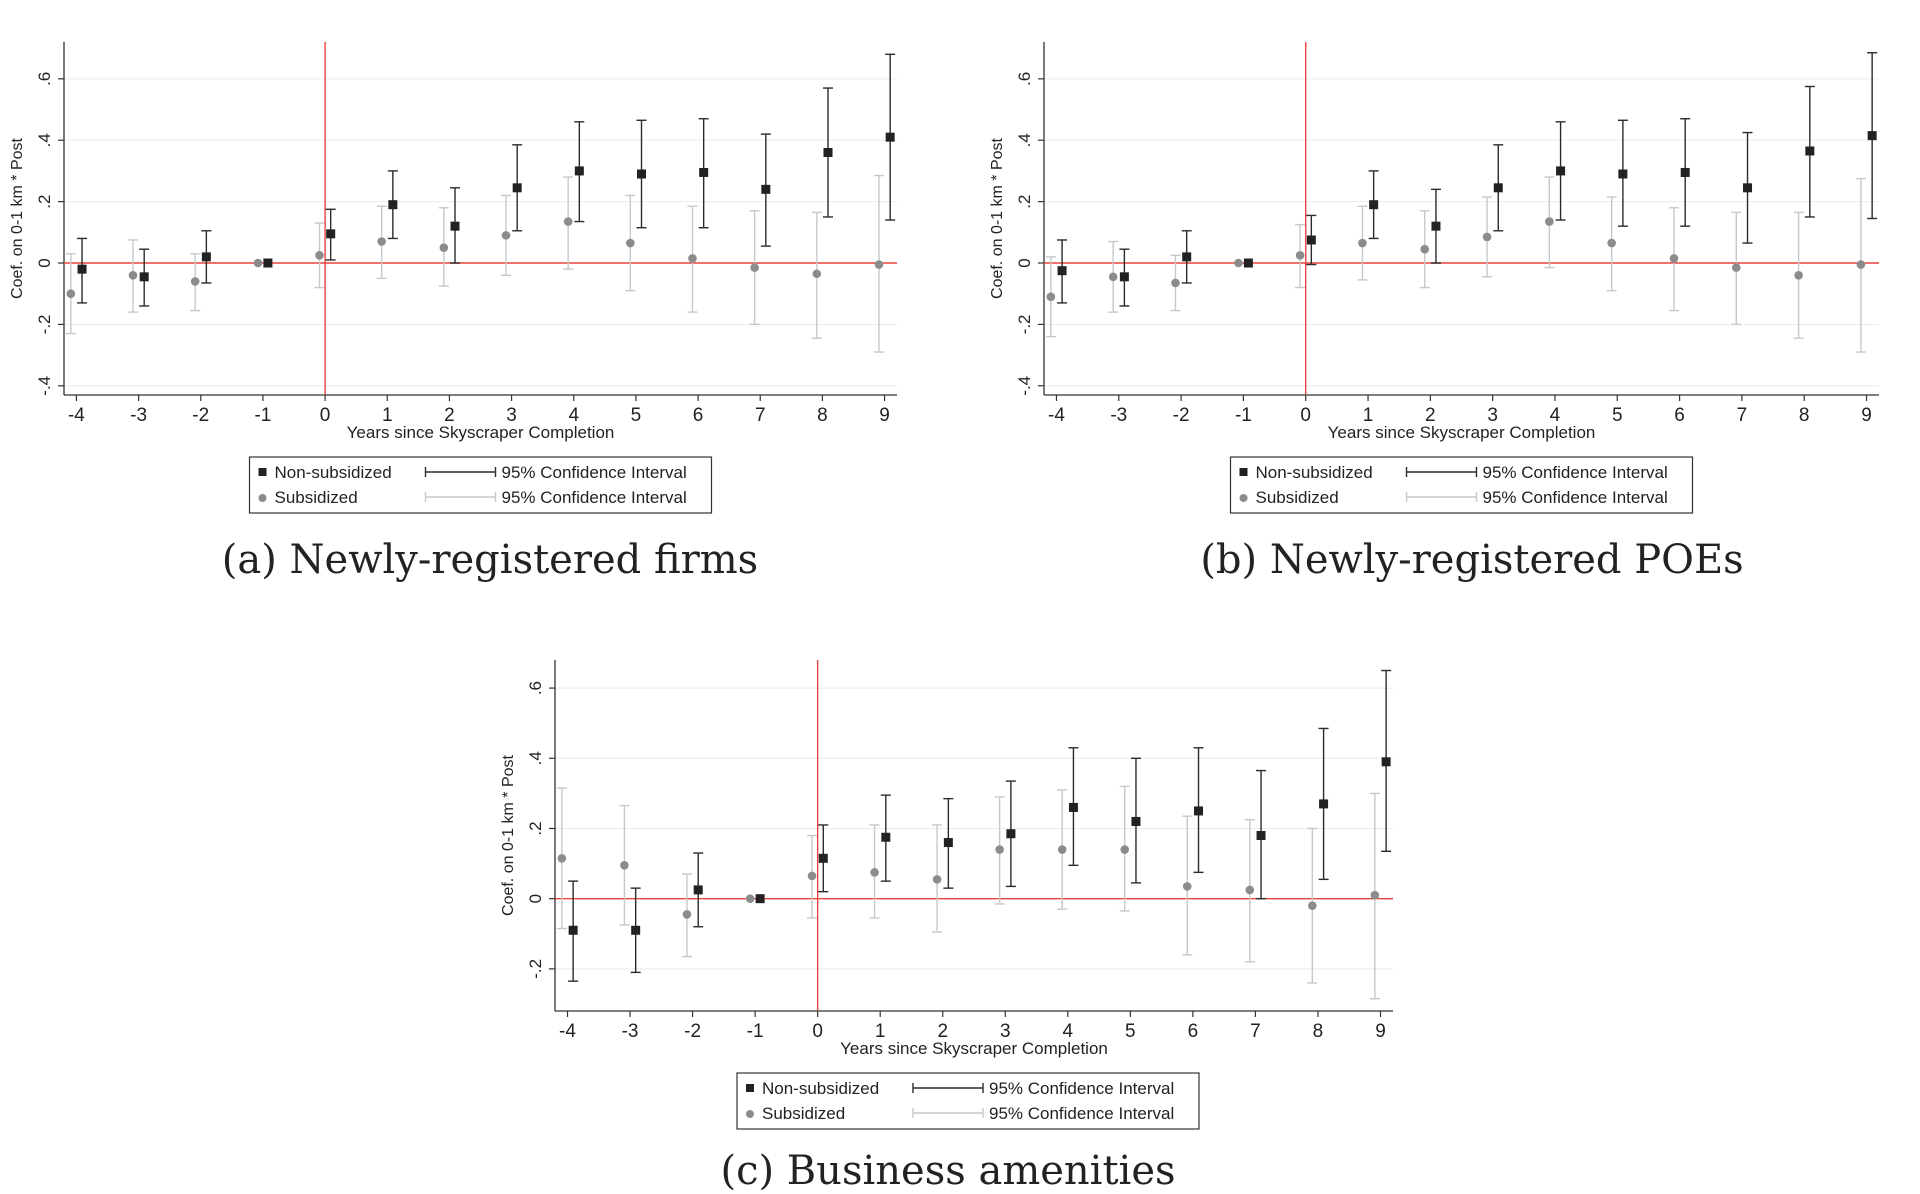 The image size is (1920, 1194). I want to click on y-tick-label: .6, so click(44, 79).